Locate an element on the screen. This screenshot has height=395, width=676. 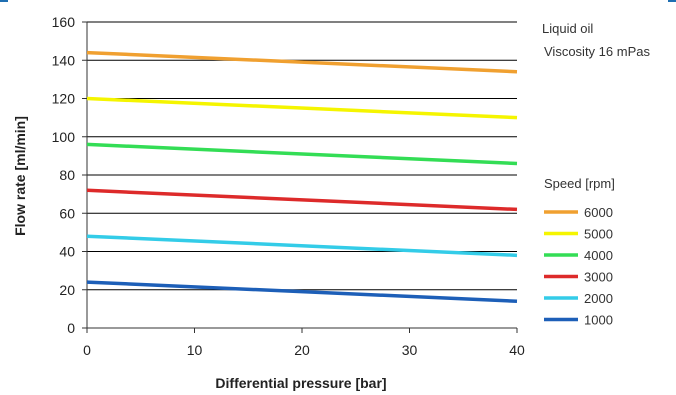
legend: Speed [rpm] 6000 5000 4000 3000 2000 1000 is located at coordinates (579, 252).